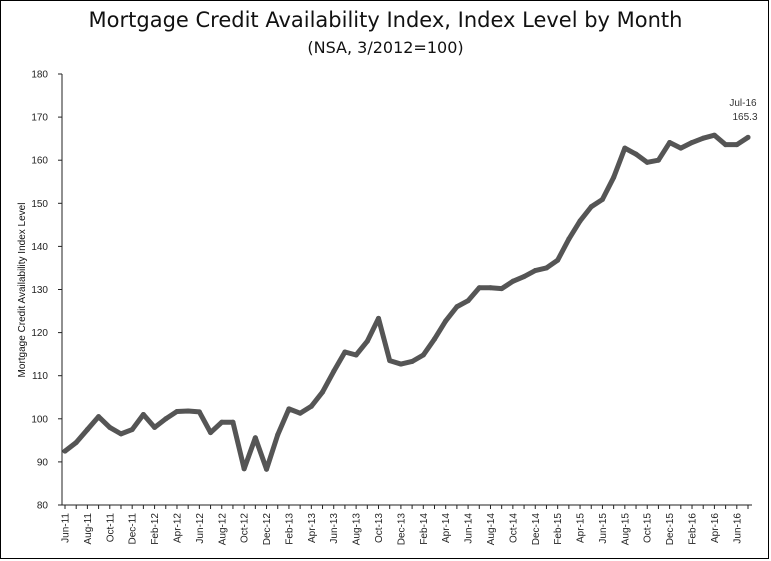  Describe the element at coordinates (200, 528) in the screenshot. I see `x-tick-label: Jun-12` at that location.